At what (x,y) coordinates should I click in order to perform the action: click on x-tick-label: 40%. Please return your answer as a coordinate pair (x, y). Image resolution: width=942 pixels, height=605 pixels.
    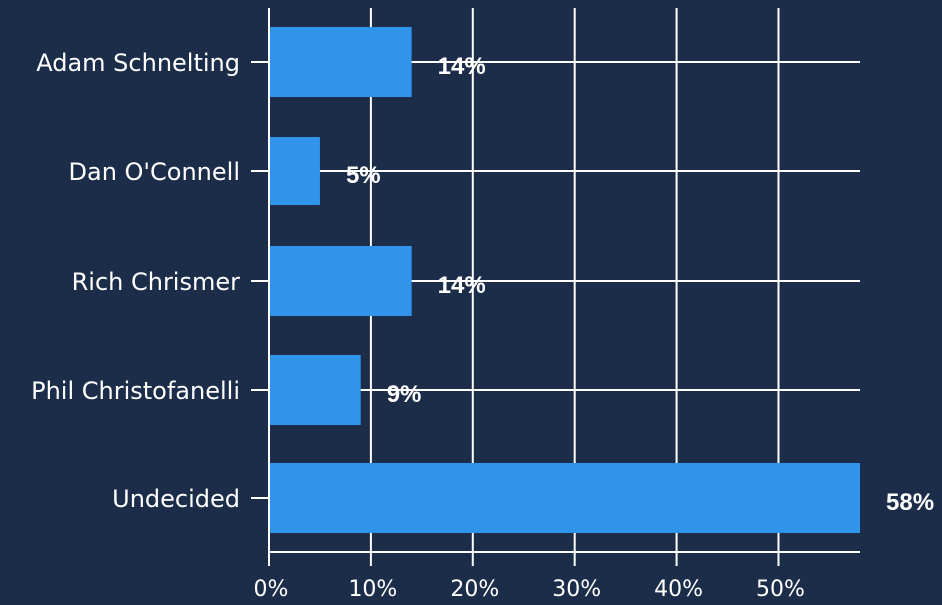
    Looking at the image, I should click on (678, 589).